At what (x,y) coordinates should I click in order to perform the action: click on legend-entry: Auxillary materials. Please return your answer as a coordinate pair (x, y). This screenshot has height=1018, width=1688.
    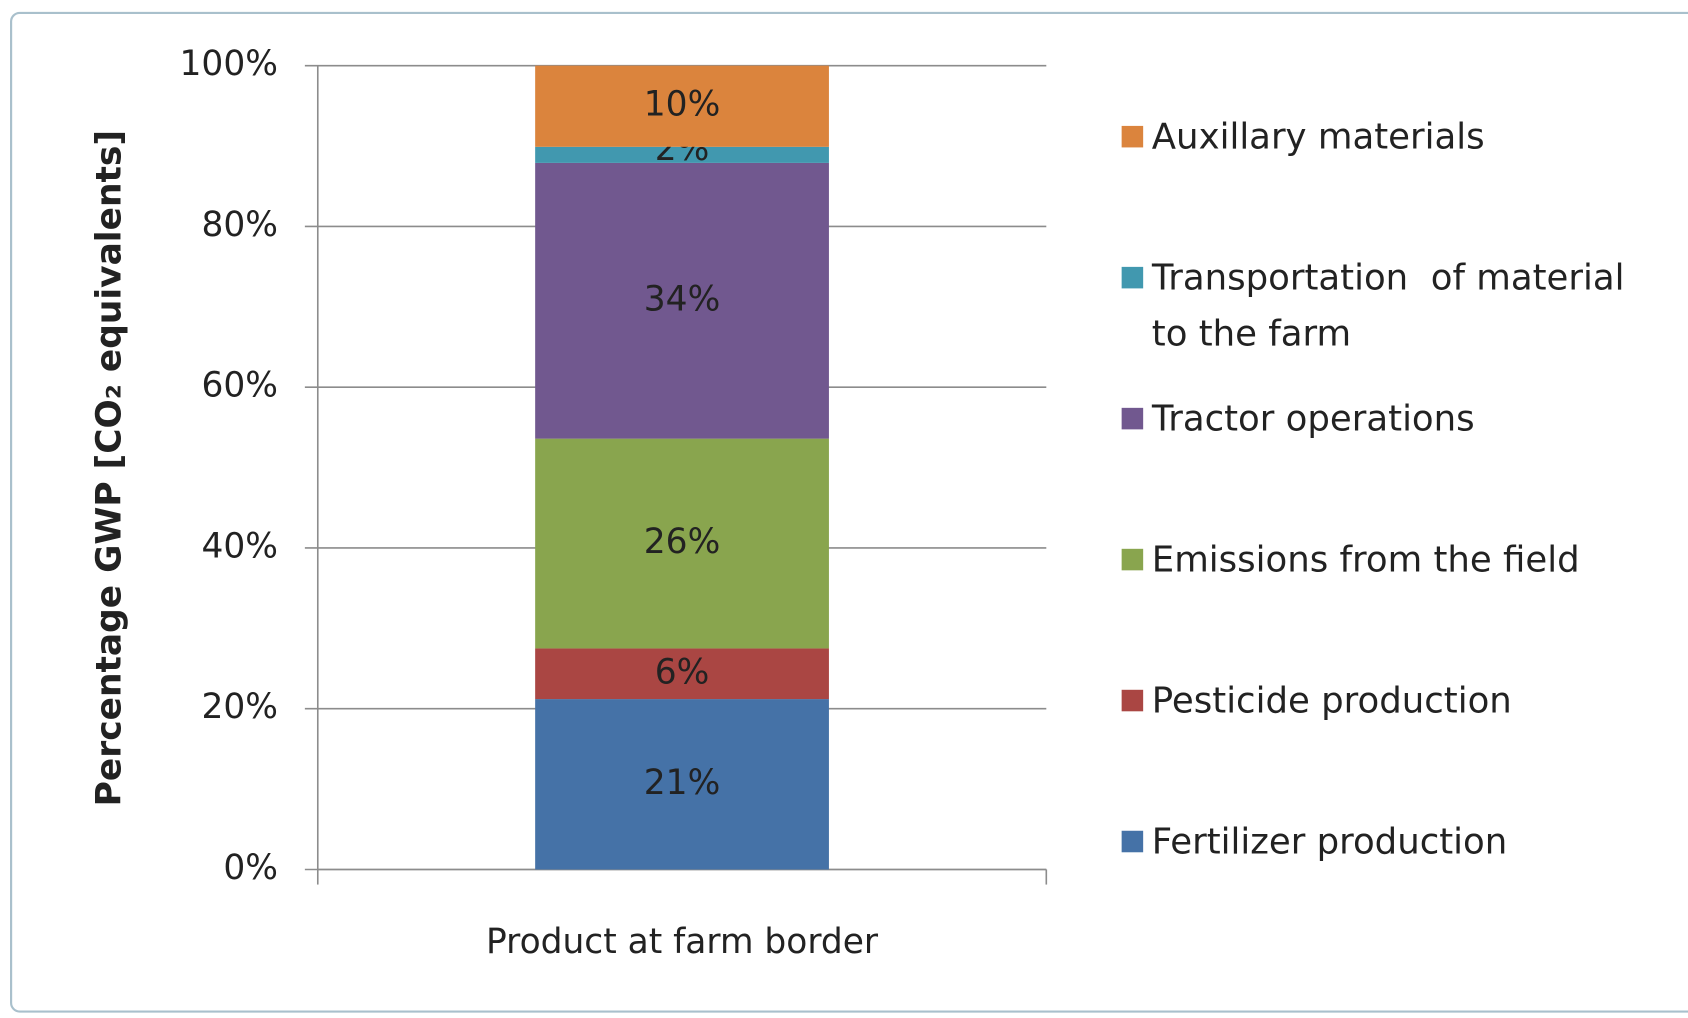
    Looking at the image, I should click on (1318, 136).